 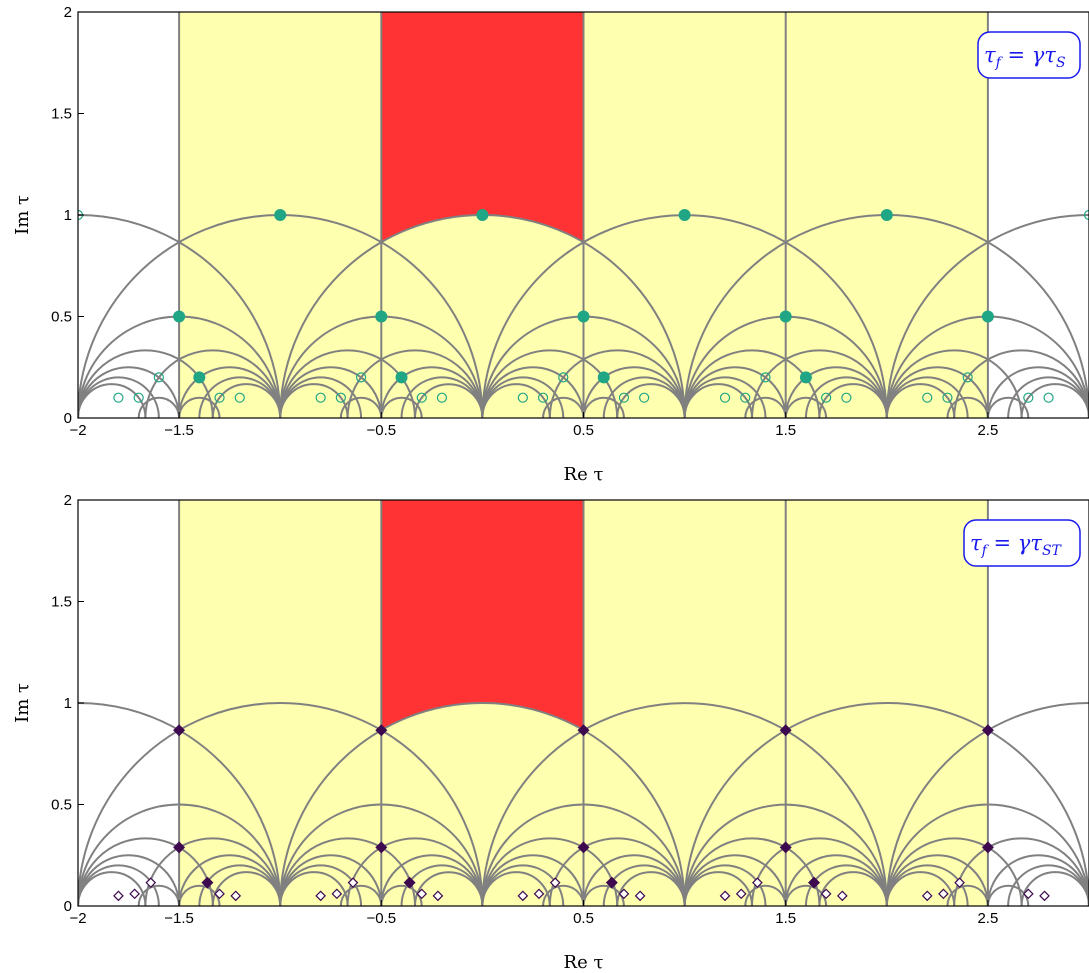 I want to click on annotation-main: τ, so click(x=990, y=55).